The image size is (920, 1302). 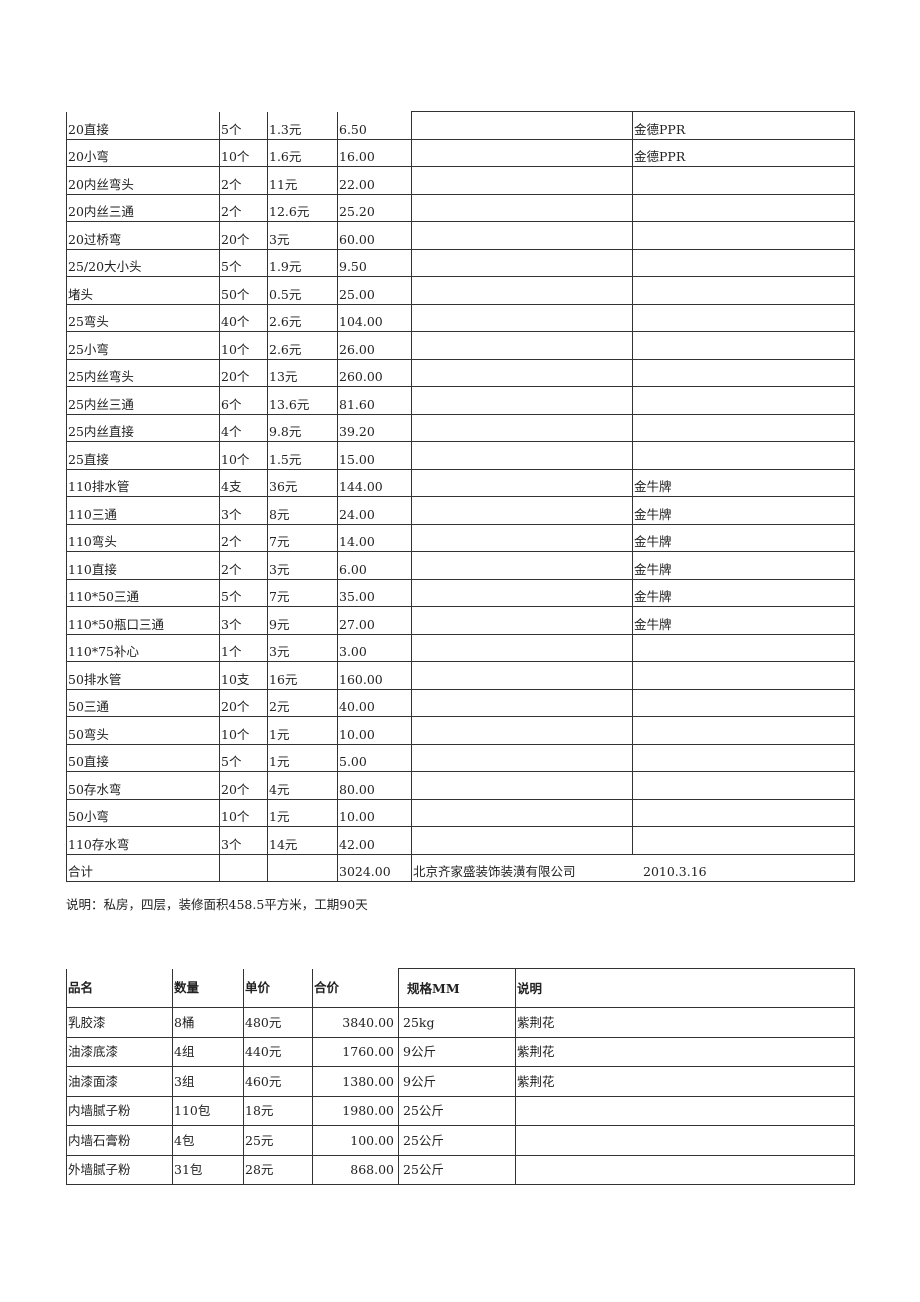 What do you see at coordinates (374, 152) in the screenshot?
I see `amount-cell: 16.00` at bounding box center [374, 152].